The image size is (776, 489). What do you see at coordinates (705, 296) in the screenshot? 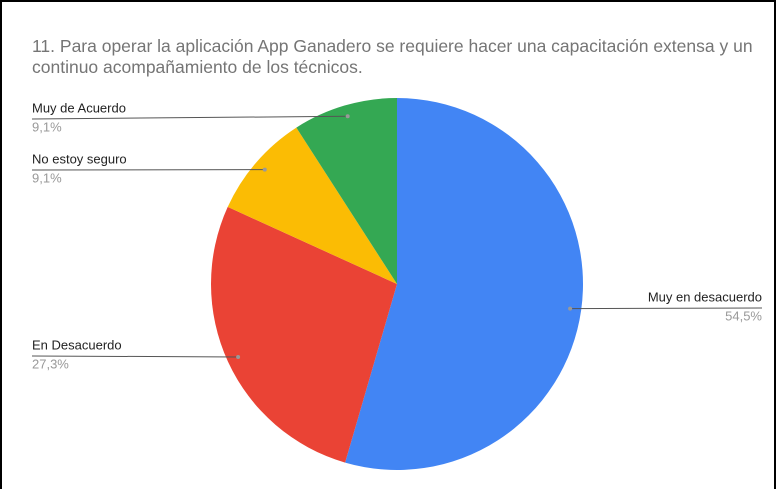
I see `slice-label: Muy en desacuerdo` at bounding box center [705, 296].